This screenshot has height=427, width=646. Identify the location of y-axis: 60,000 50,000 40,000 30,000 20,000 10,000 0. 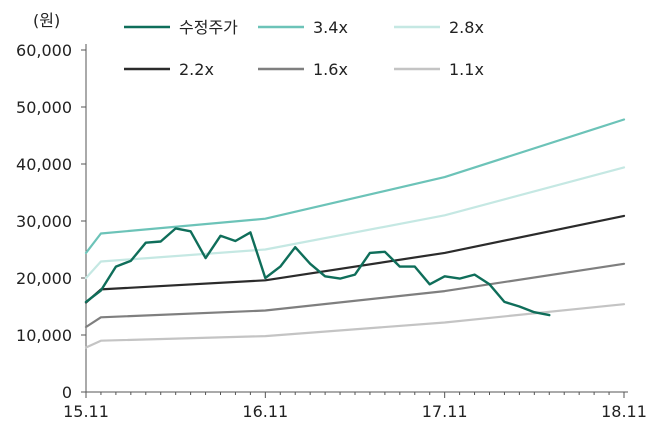
(51, 221).